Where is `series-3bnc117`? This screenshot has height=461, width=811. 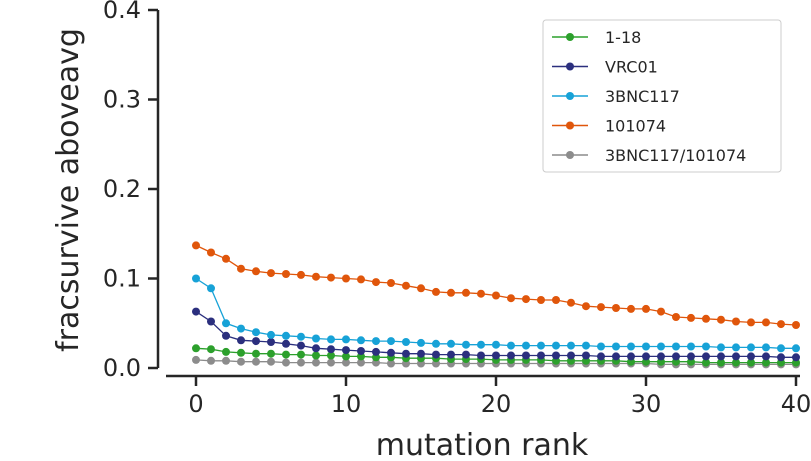 series-3bnc117 is located at coordinates (496, 313).